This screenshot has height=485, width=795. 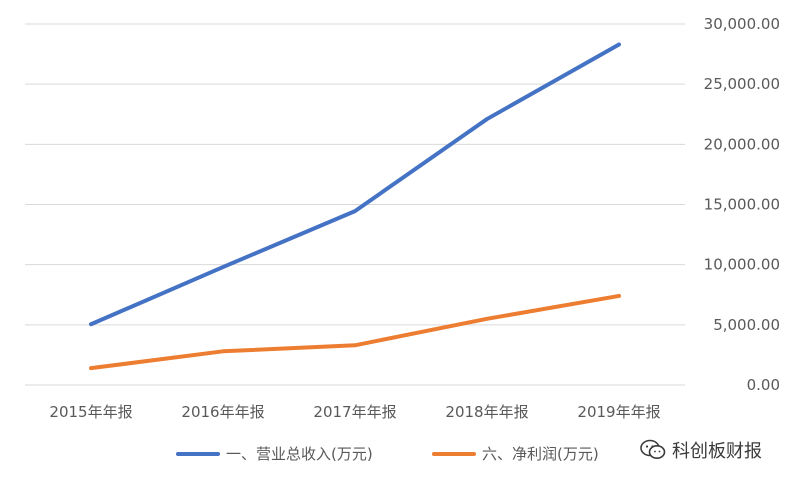 What do you see at coordinates (299, 454) in the screenshot?
I see `legend-label: 一、营业总收入(万元)` at bounding box center [299, 454].